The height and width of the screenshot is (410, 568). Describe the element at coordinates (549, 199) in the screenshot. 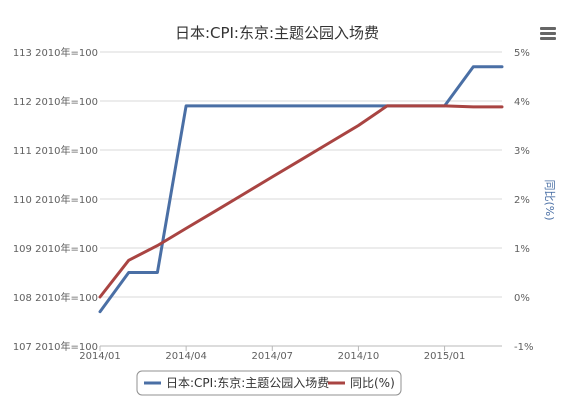

I see `right-axis-label: 同比(%)` at that location.